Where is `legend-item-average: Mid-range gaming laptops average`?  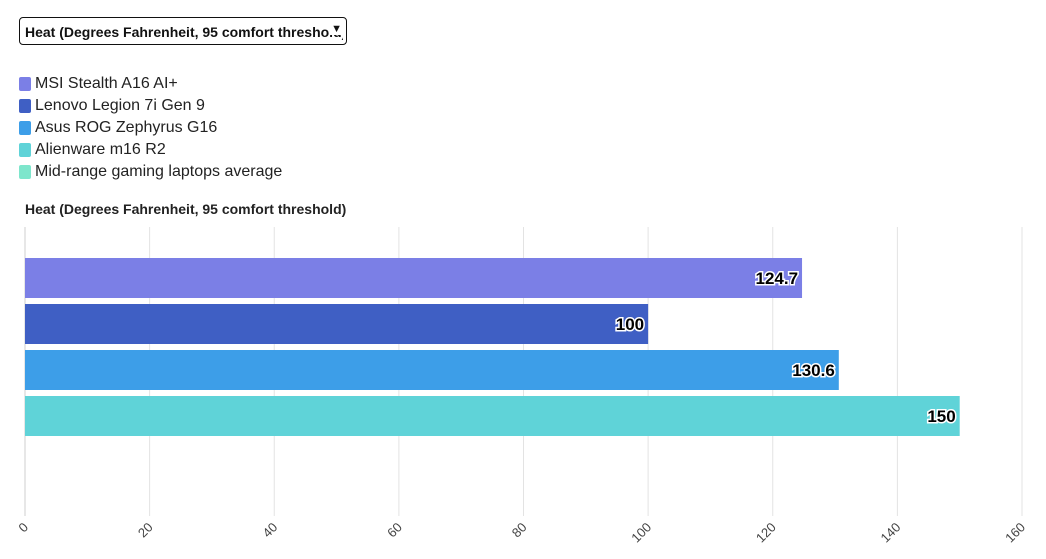 legend-item-average: Mid-range gaming laptops average is located at coordinates (150, 172).